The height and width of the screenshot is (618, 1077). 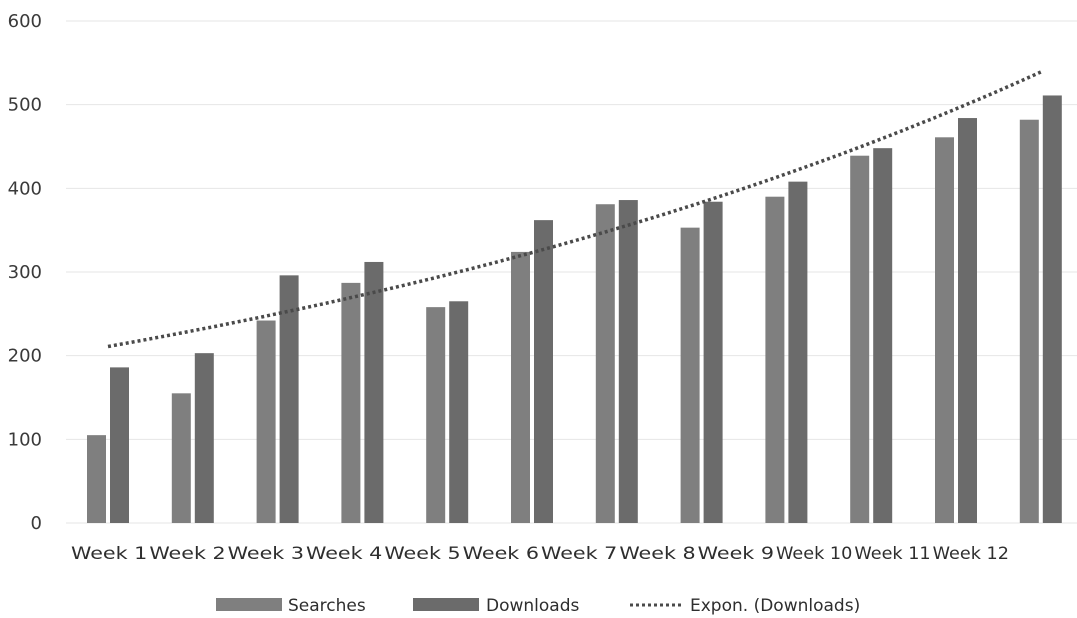 I want to click on x-tick-label: Week 3, so click(x=266, y=554).